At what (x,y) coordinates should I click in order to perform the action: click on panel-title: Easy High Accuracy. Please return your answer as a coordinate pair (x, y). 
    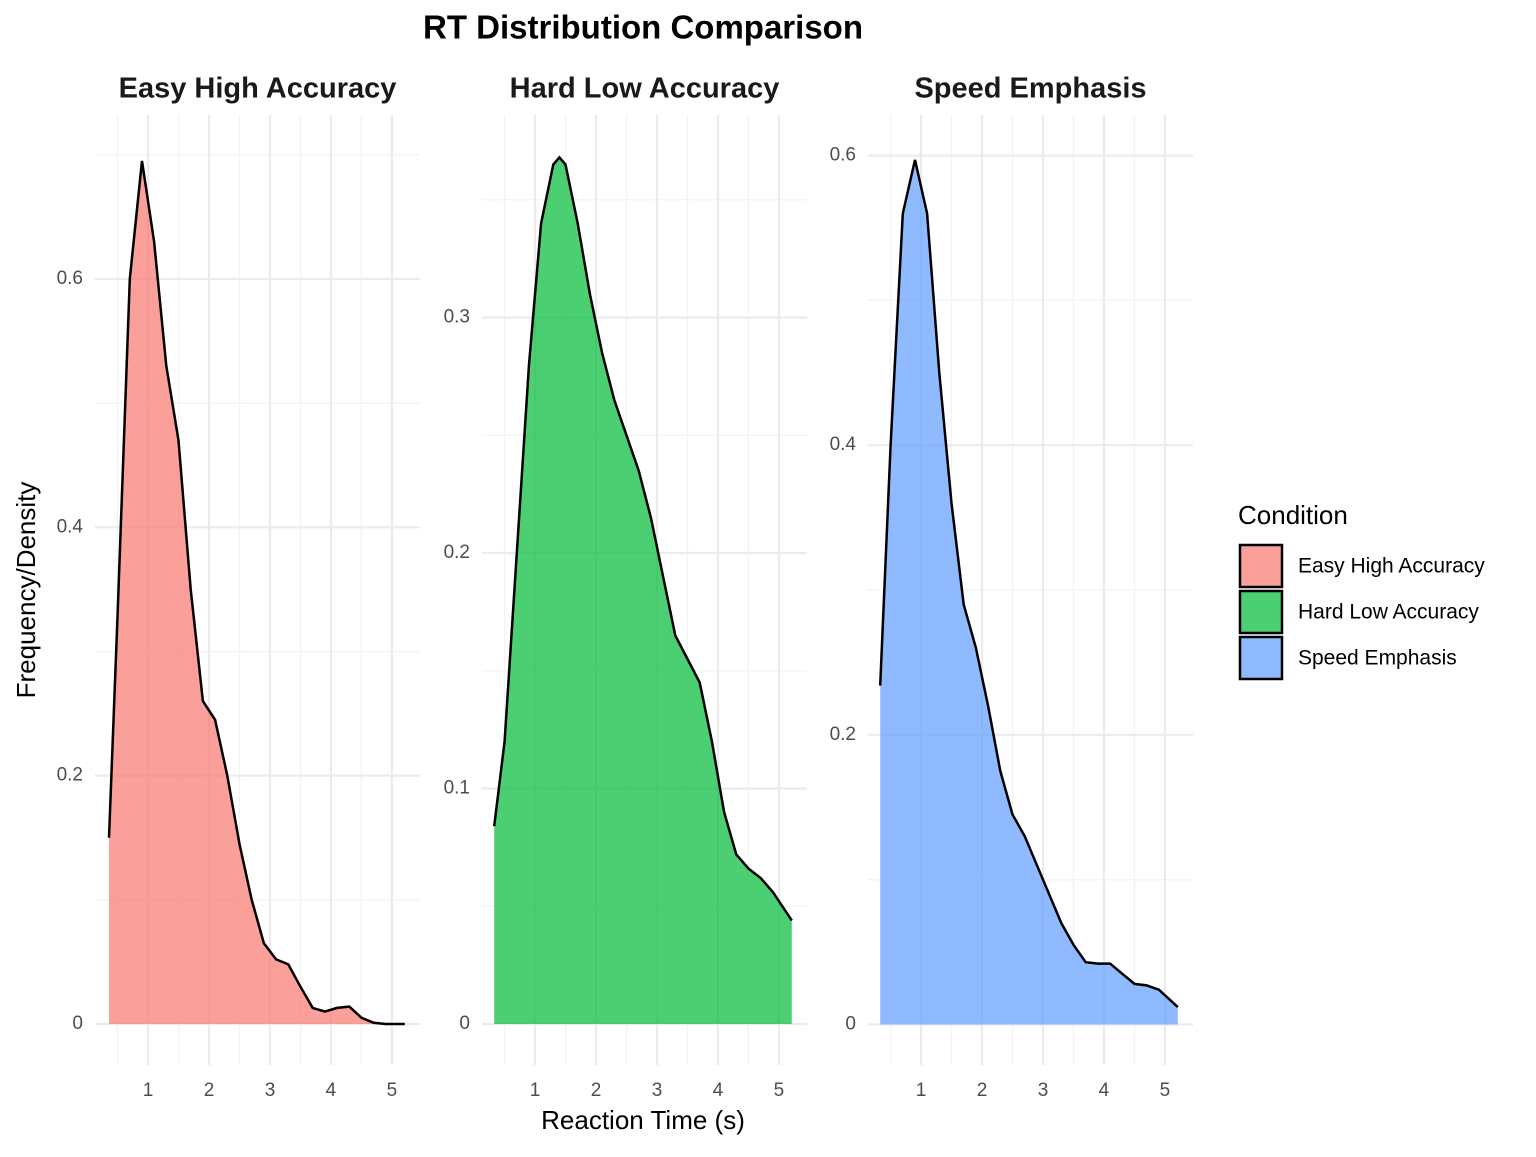
    Looking at the image, I should click on (258, 89).